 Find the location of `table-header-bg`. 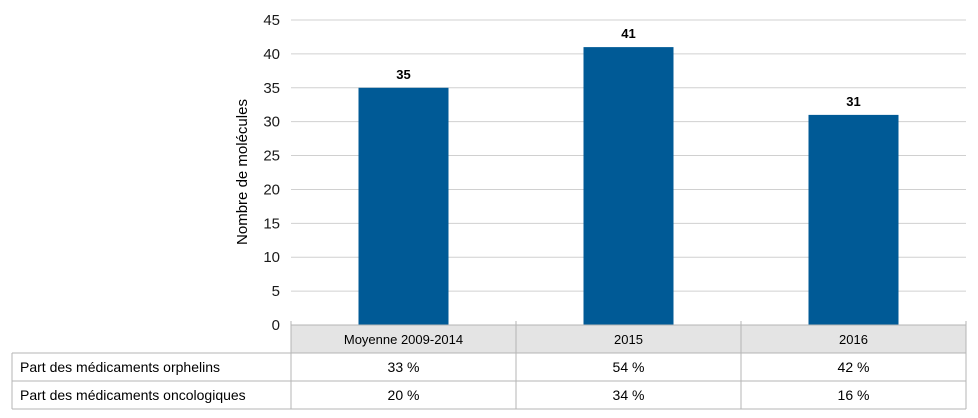

table-header-bg is located at coordinates (628, 339).